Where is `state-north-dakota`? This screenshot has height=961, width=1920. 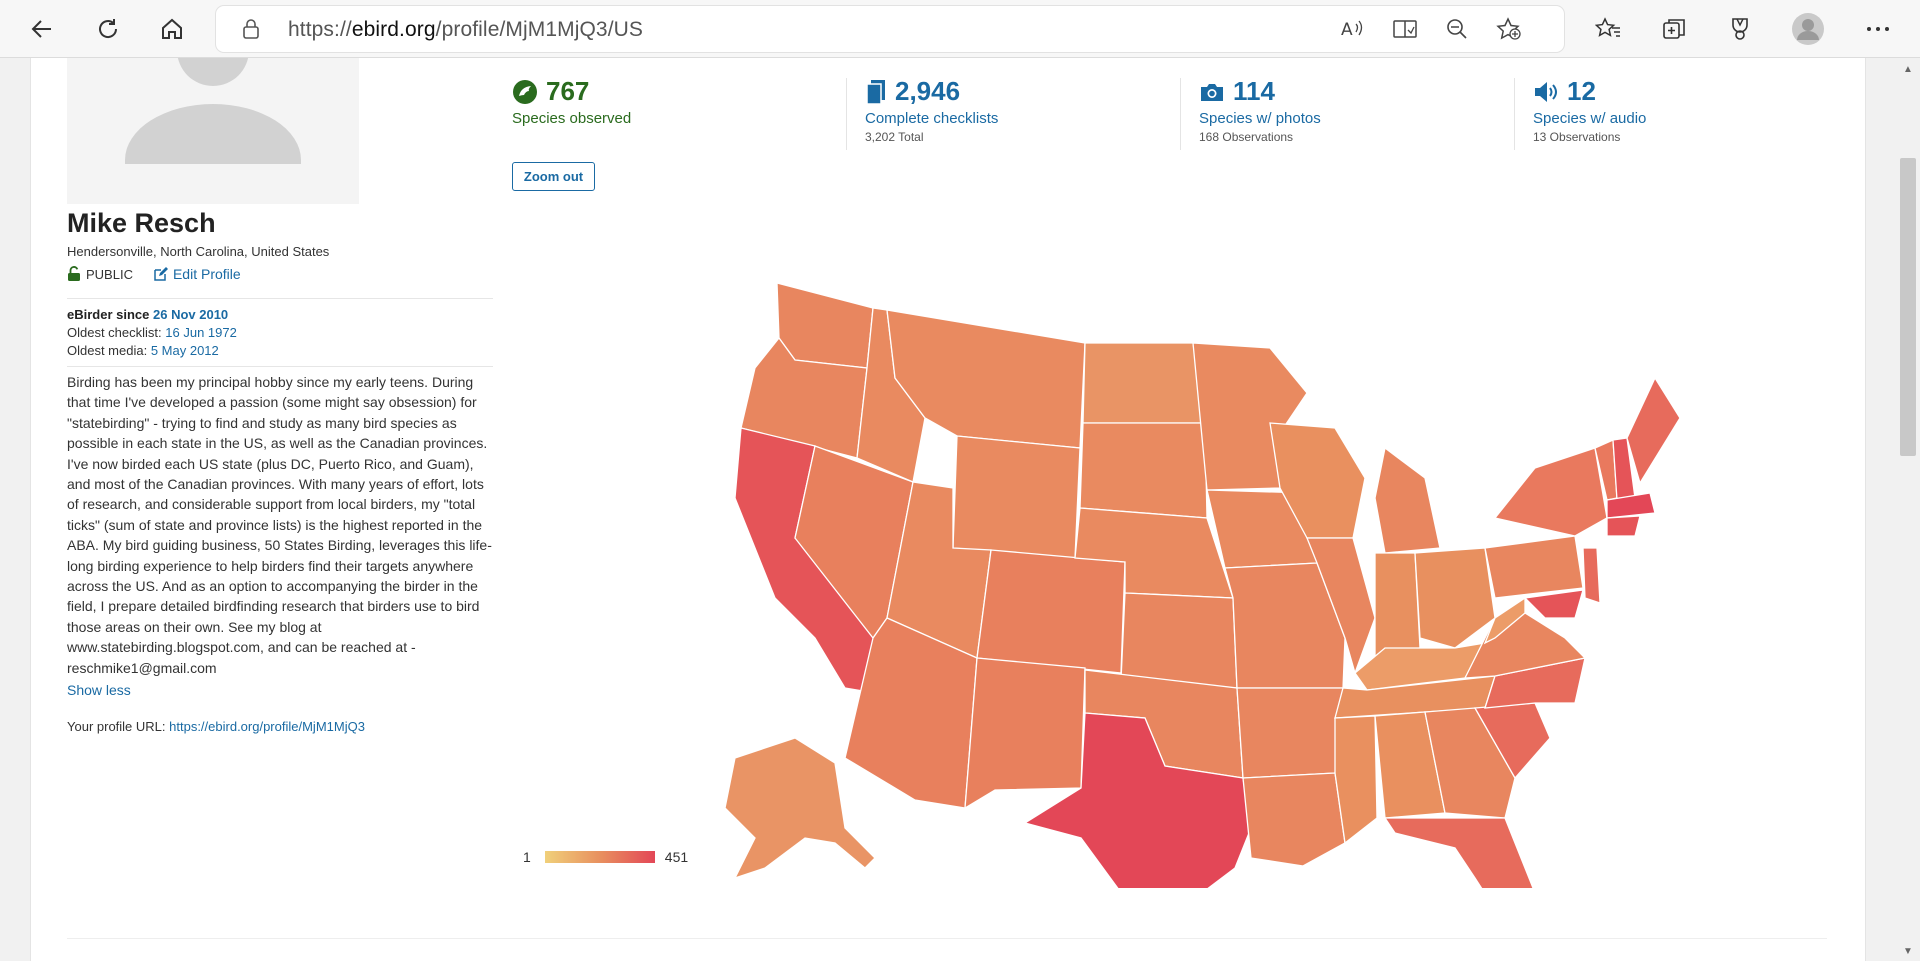 state-north-dakota is located at coordinates (1144, 383).